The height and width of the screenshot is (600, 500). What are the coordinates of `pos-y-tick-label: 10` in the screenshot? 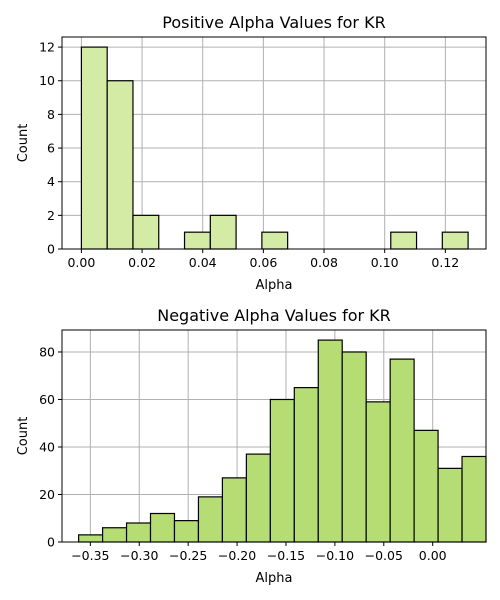 It's located at (47, 80).